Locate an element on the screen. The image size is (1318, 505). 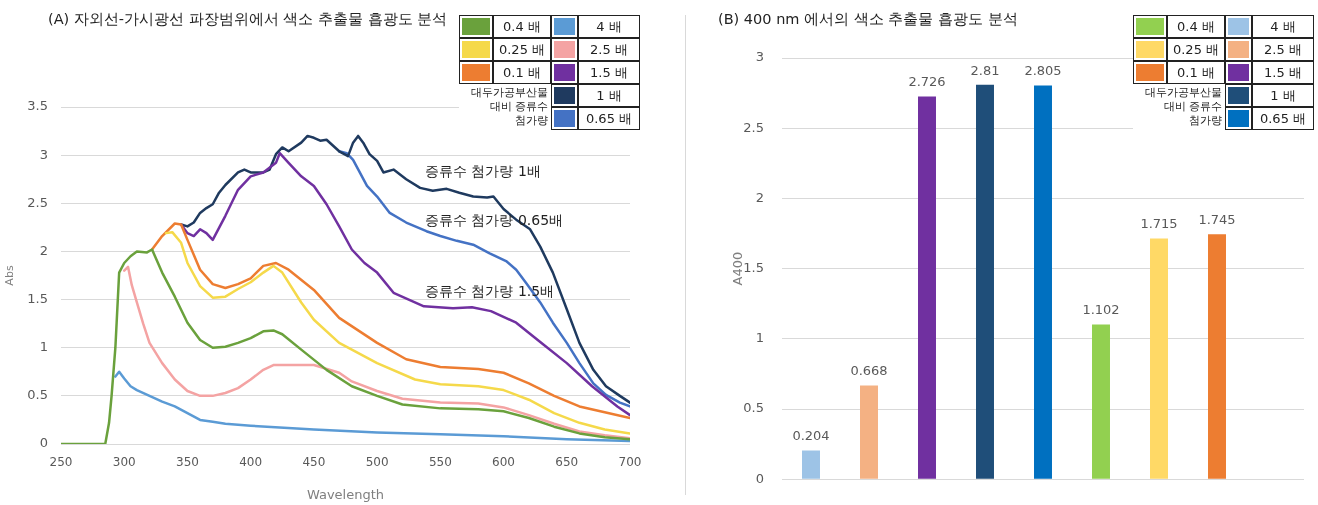
x-tick-label: 500 is located at coordinates (377, 462).